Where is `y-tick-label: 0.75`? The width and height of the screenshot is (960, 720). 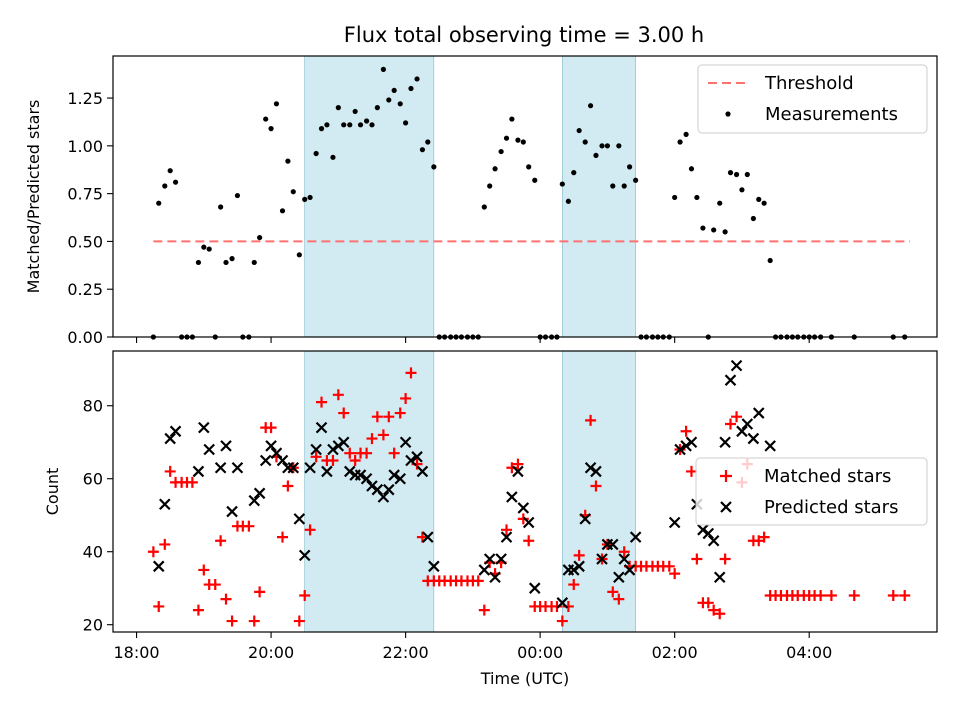 y-tick-label: 0.75 is located at coordinates (85, 194).